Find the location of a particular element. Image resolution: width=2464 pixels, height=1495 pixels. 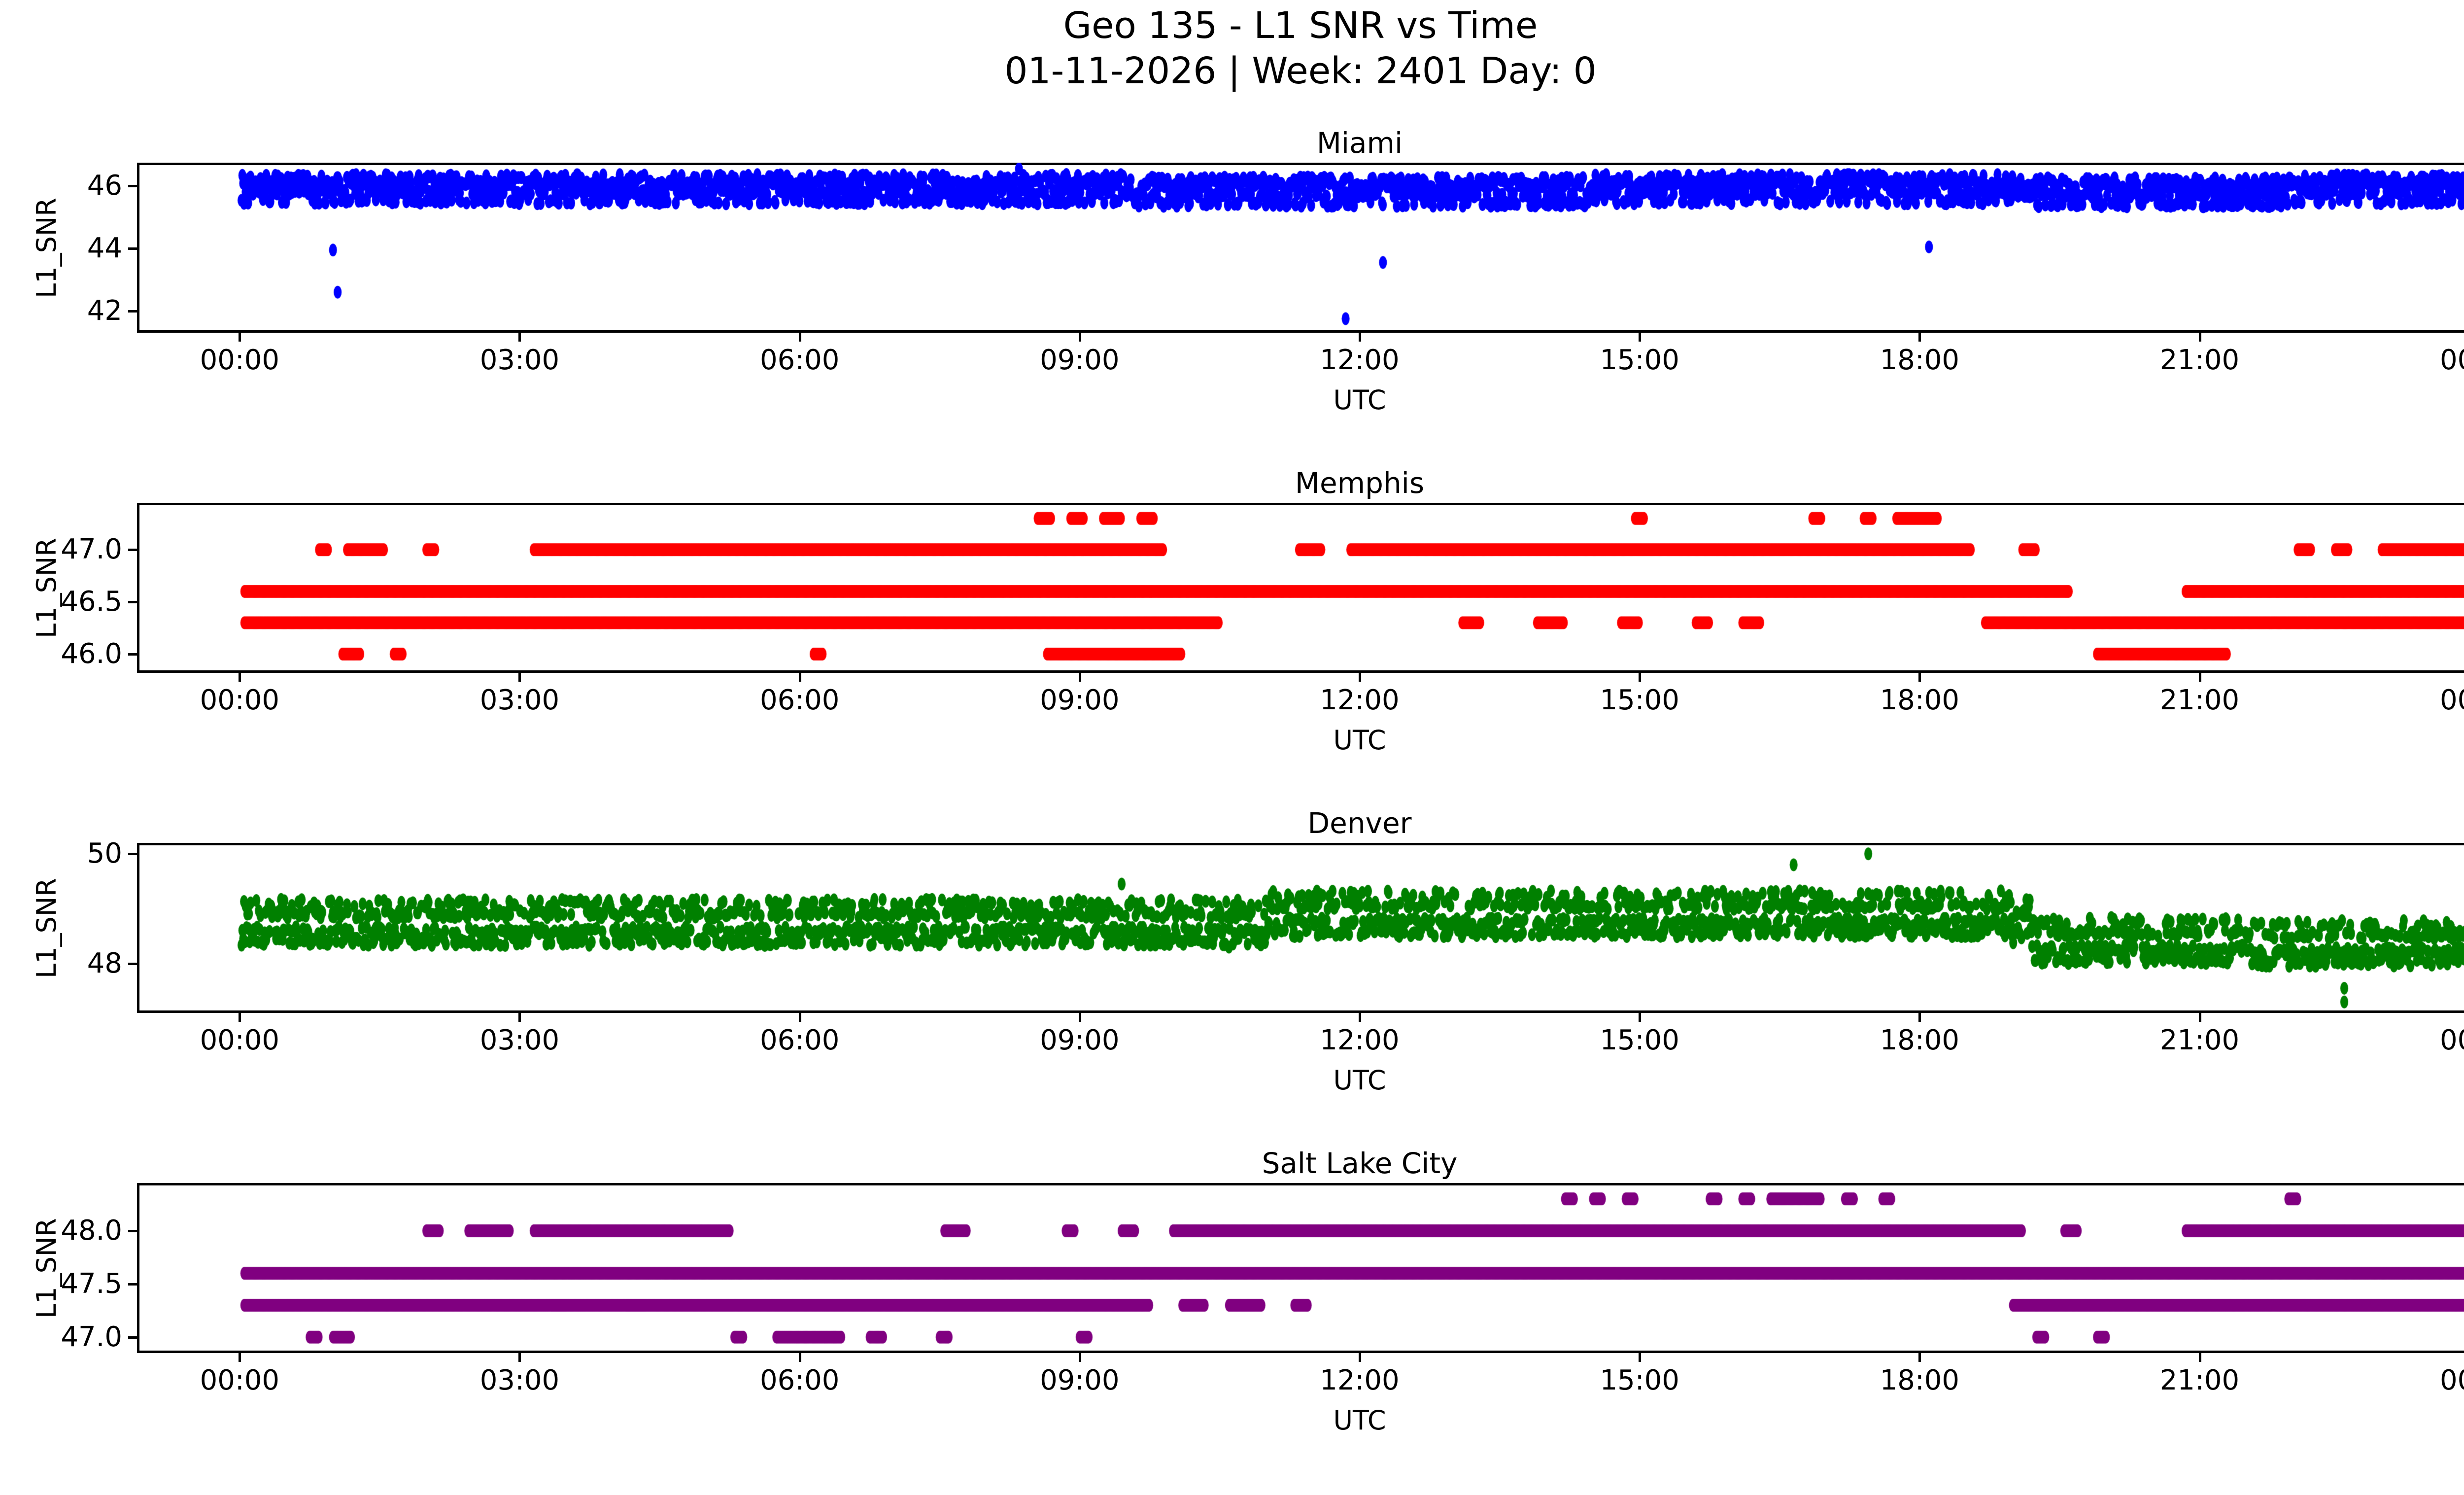

subplot-miami: Miami is located at coordinates (1300, 230).